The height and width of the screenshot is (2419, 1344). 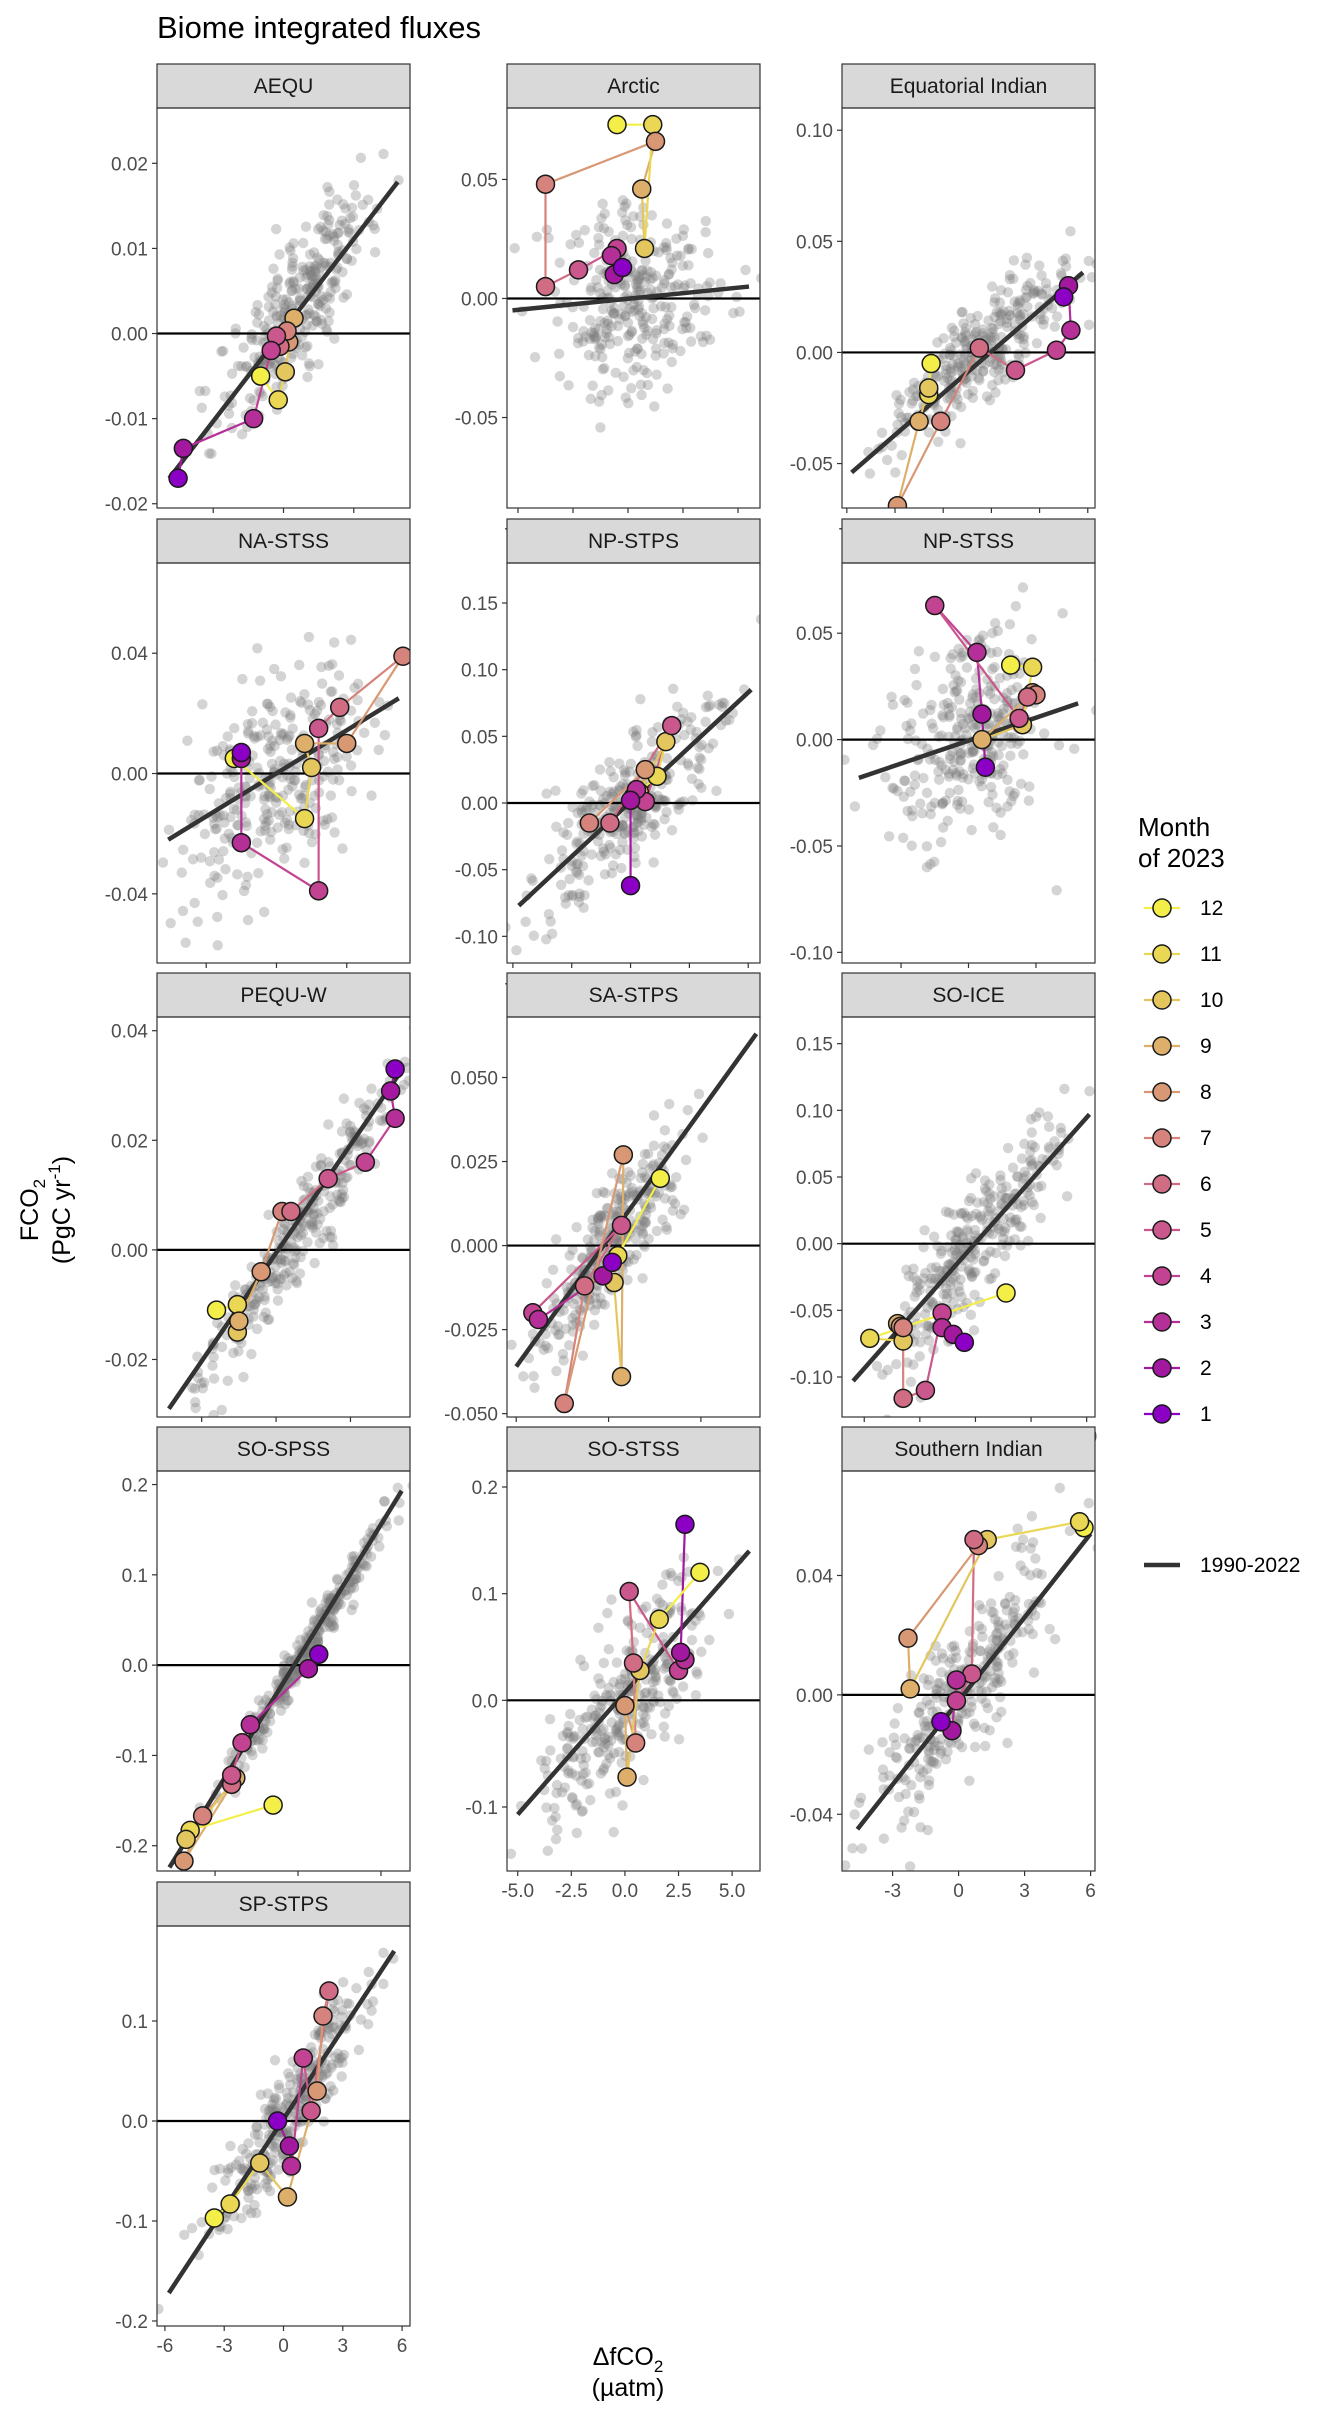 What do you see at coordinates (814, 634) in the screenshot?
I see `y-tick-label: 0.05` at bounding box center [814, 634].